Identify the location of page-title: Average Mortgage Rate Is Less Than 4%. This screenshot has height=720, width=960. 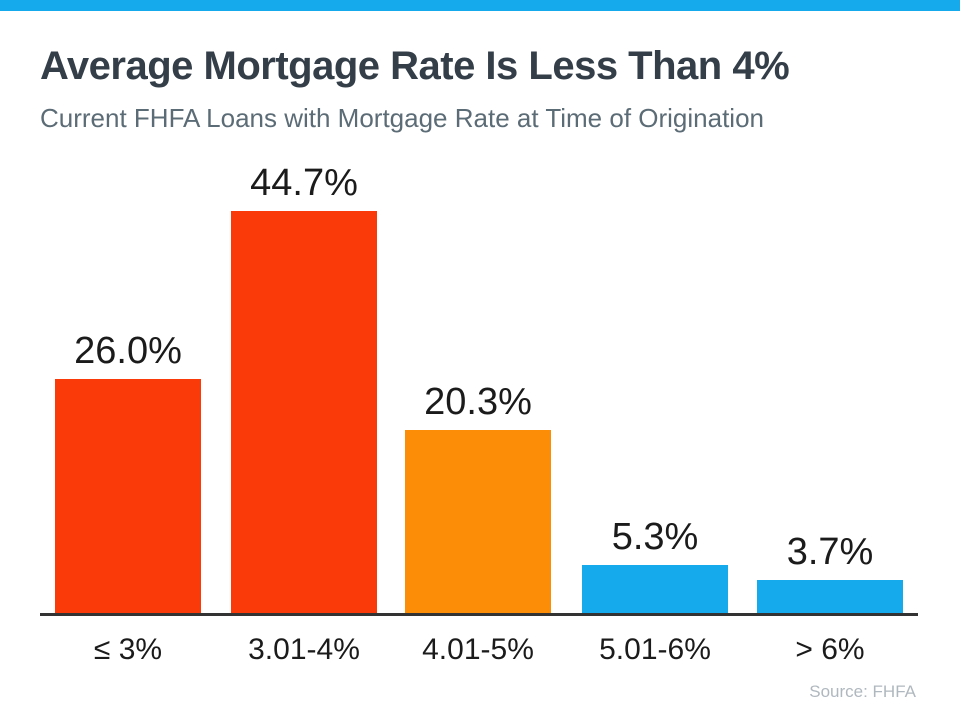
(415, 66).